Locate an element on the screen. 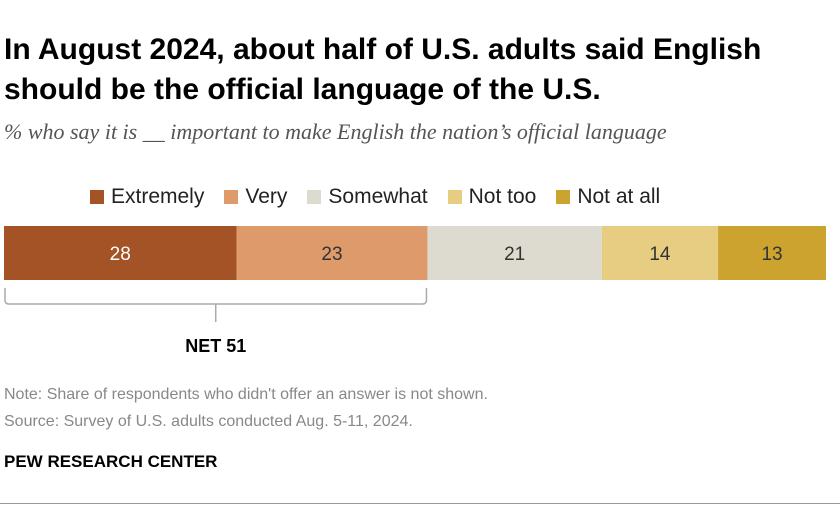 The height and width of the screenshot is (508, 840). data-label-somewhat: 21 is located at coordinates (514, 254).